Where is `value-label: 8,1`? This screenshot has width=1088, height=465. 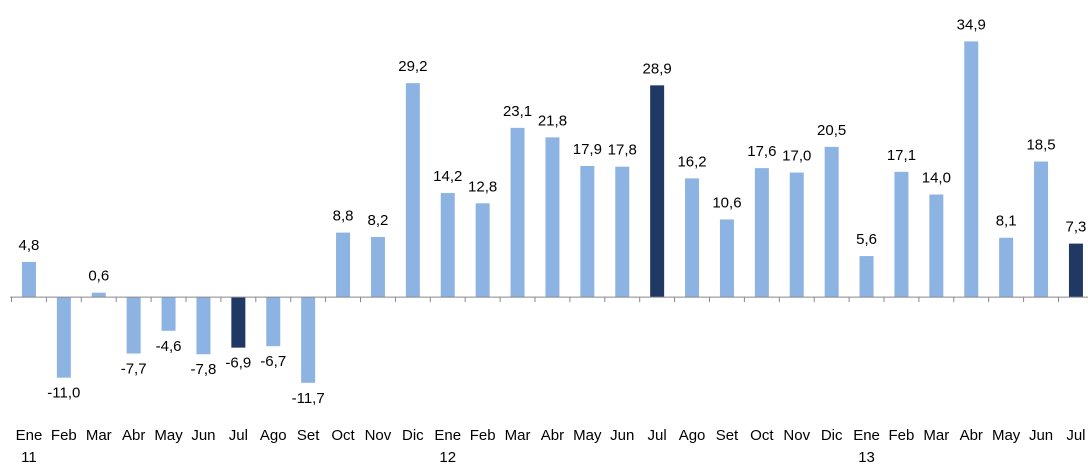
value-label: 8,1 is located at coordinates (1006, 221).